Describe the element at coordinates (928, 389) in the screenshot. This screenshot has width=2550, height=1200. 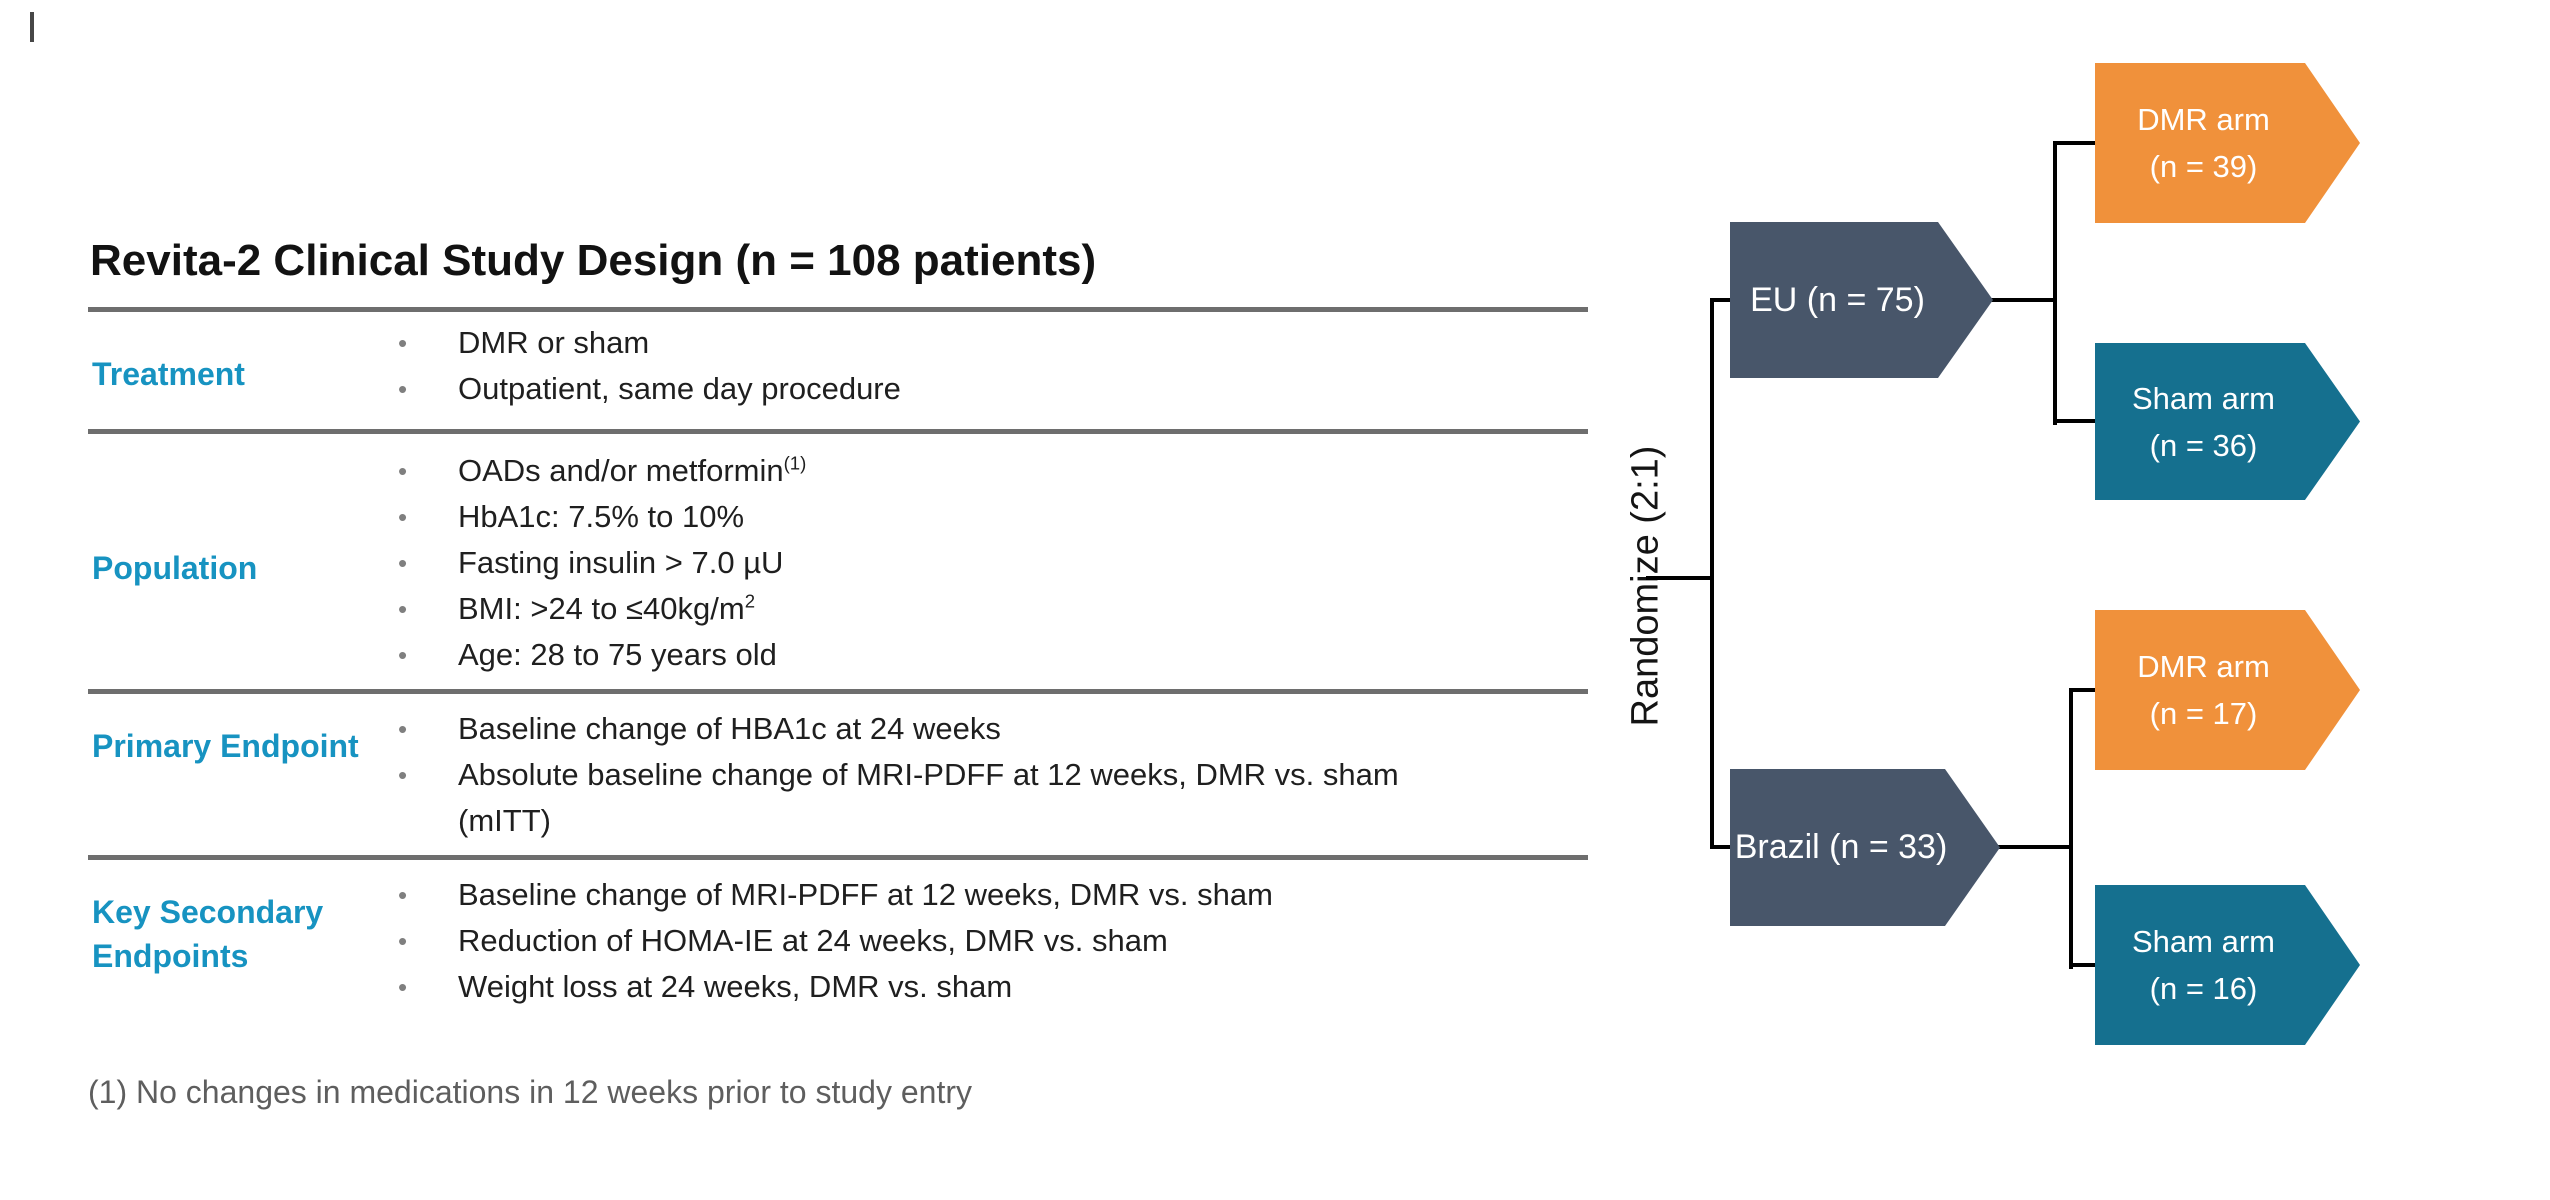
I see `bullet-item: • Outpatient, same day procedure` at that location.